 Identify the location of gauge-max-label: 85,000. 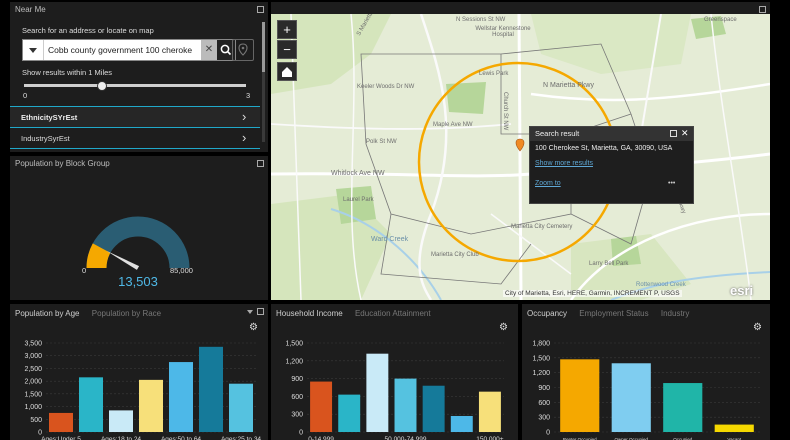
(181, 270).